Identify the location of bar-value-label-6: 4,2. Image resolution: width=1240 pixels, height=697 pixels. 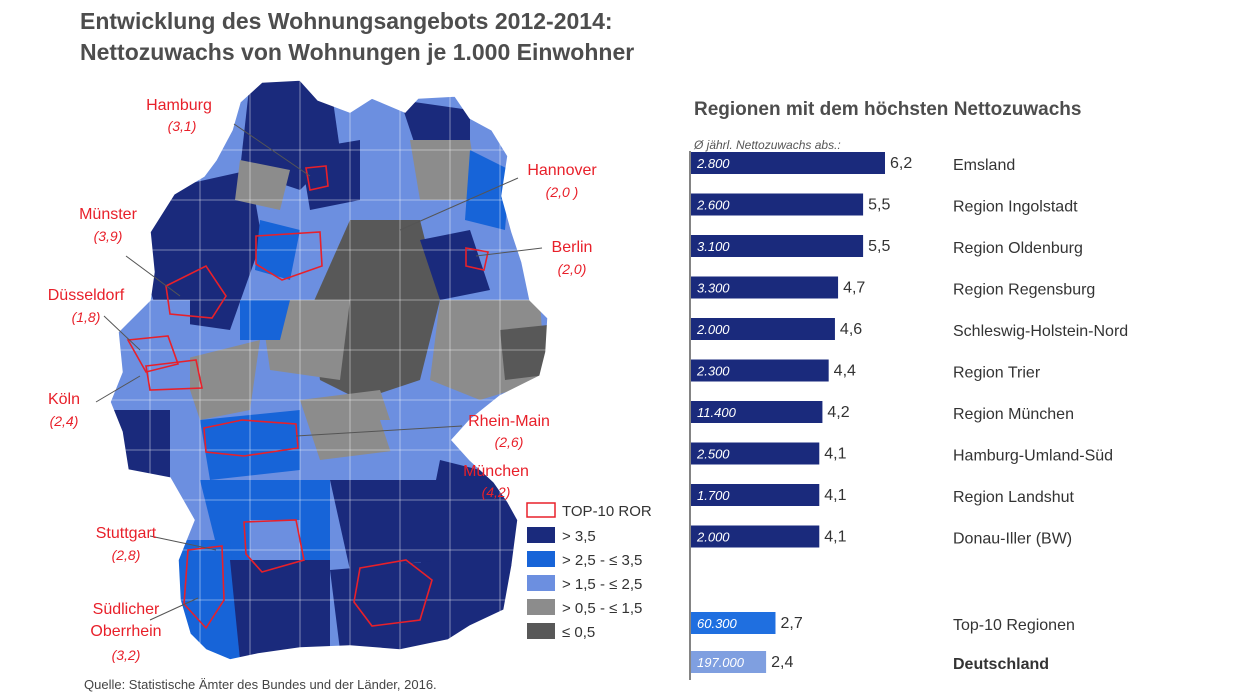
(838, 412).